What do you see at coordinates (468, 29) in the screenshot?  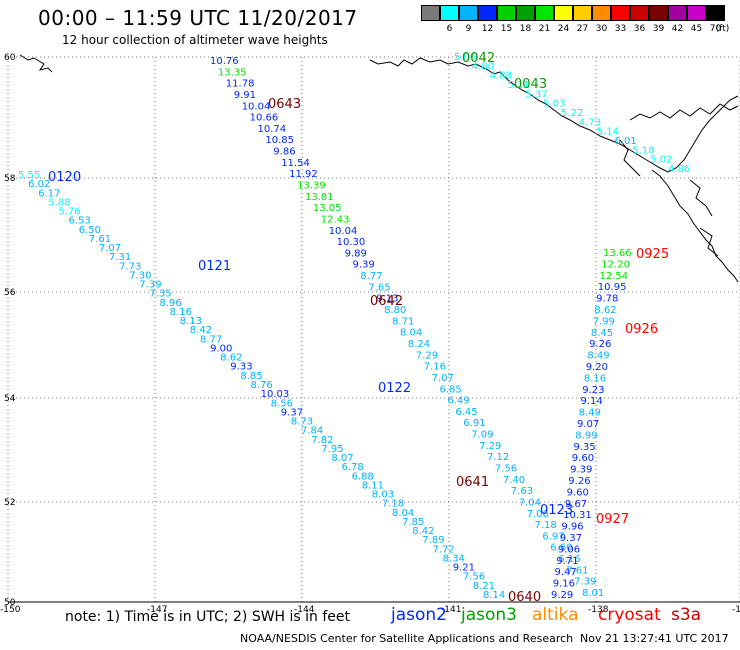 I see `legend-label: 9` at bounding box center [468, 29].